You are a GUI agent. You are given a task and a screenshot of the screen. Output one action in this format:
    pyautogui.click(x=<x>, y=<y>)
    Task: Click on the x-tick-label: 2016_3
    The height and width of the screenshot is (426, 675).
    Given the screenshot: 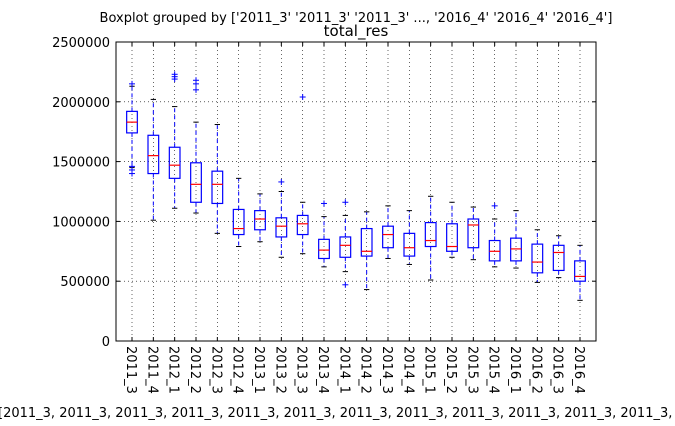 What is the action you would take?
    pyautogui.click(x=557, y=370)
    